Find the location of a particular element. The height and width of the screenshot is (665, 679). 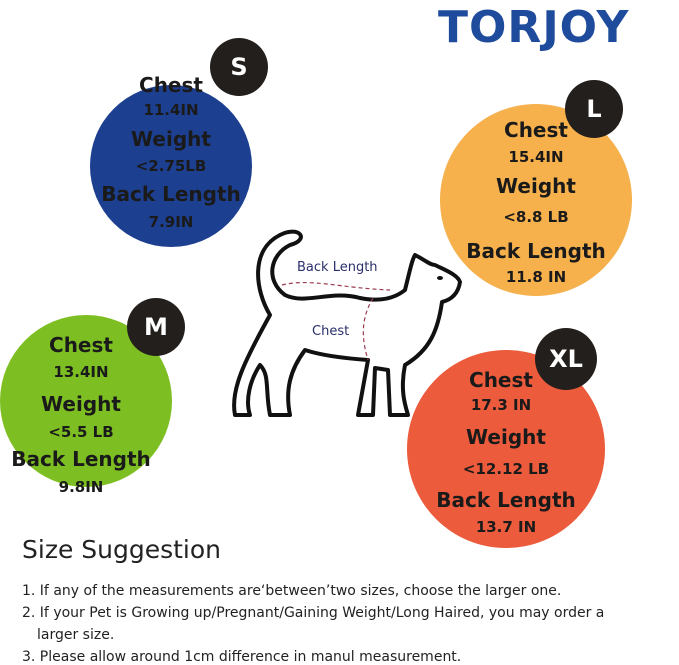

size-xl-badge: XL is located at coordinates (566, 359).